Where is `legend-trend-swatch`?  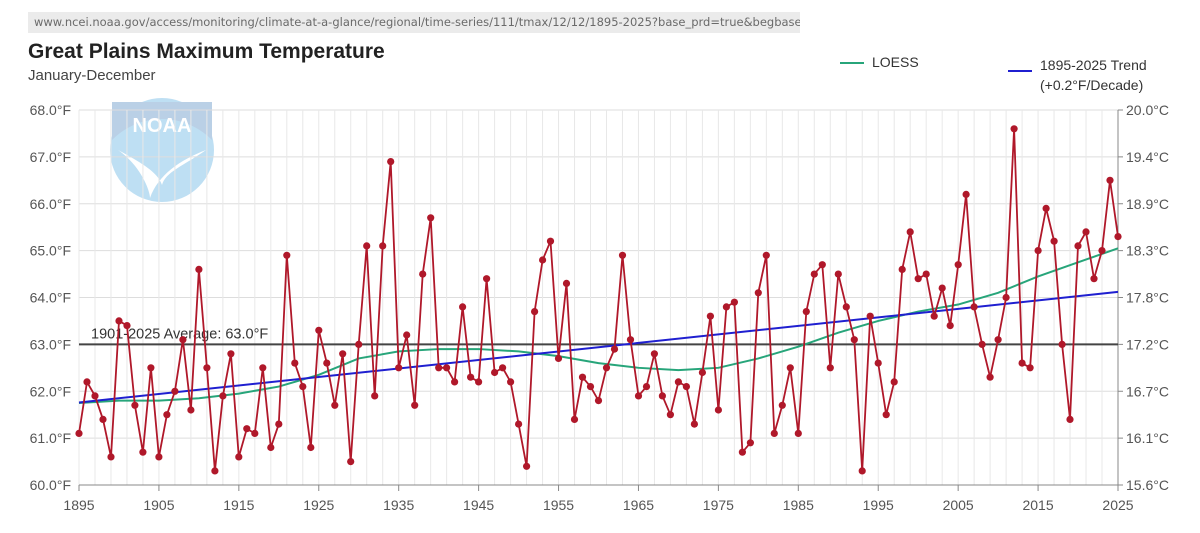 legend-trend-swatch is located at coordinates (1020, 71).